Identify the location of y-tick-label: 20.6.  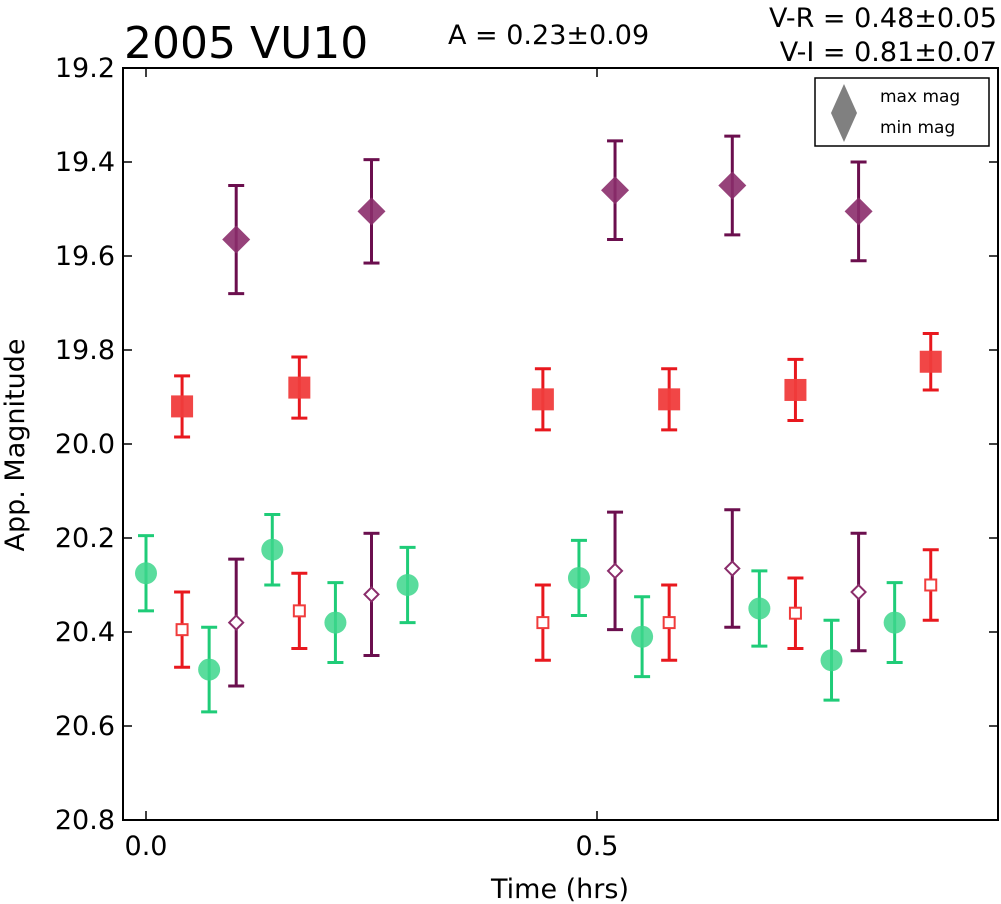
(85, 726).